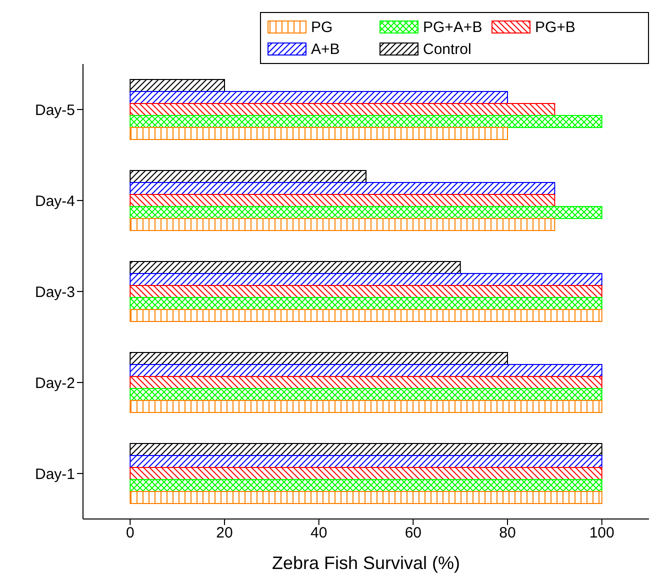 The width and height of the screenshot is (665, 587). What do you see at coordinates (601, 533) in the screenshot?
I see `x-tick-label: 100` at bounding box center [601, 533].